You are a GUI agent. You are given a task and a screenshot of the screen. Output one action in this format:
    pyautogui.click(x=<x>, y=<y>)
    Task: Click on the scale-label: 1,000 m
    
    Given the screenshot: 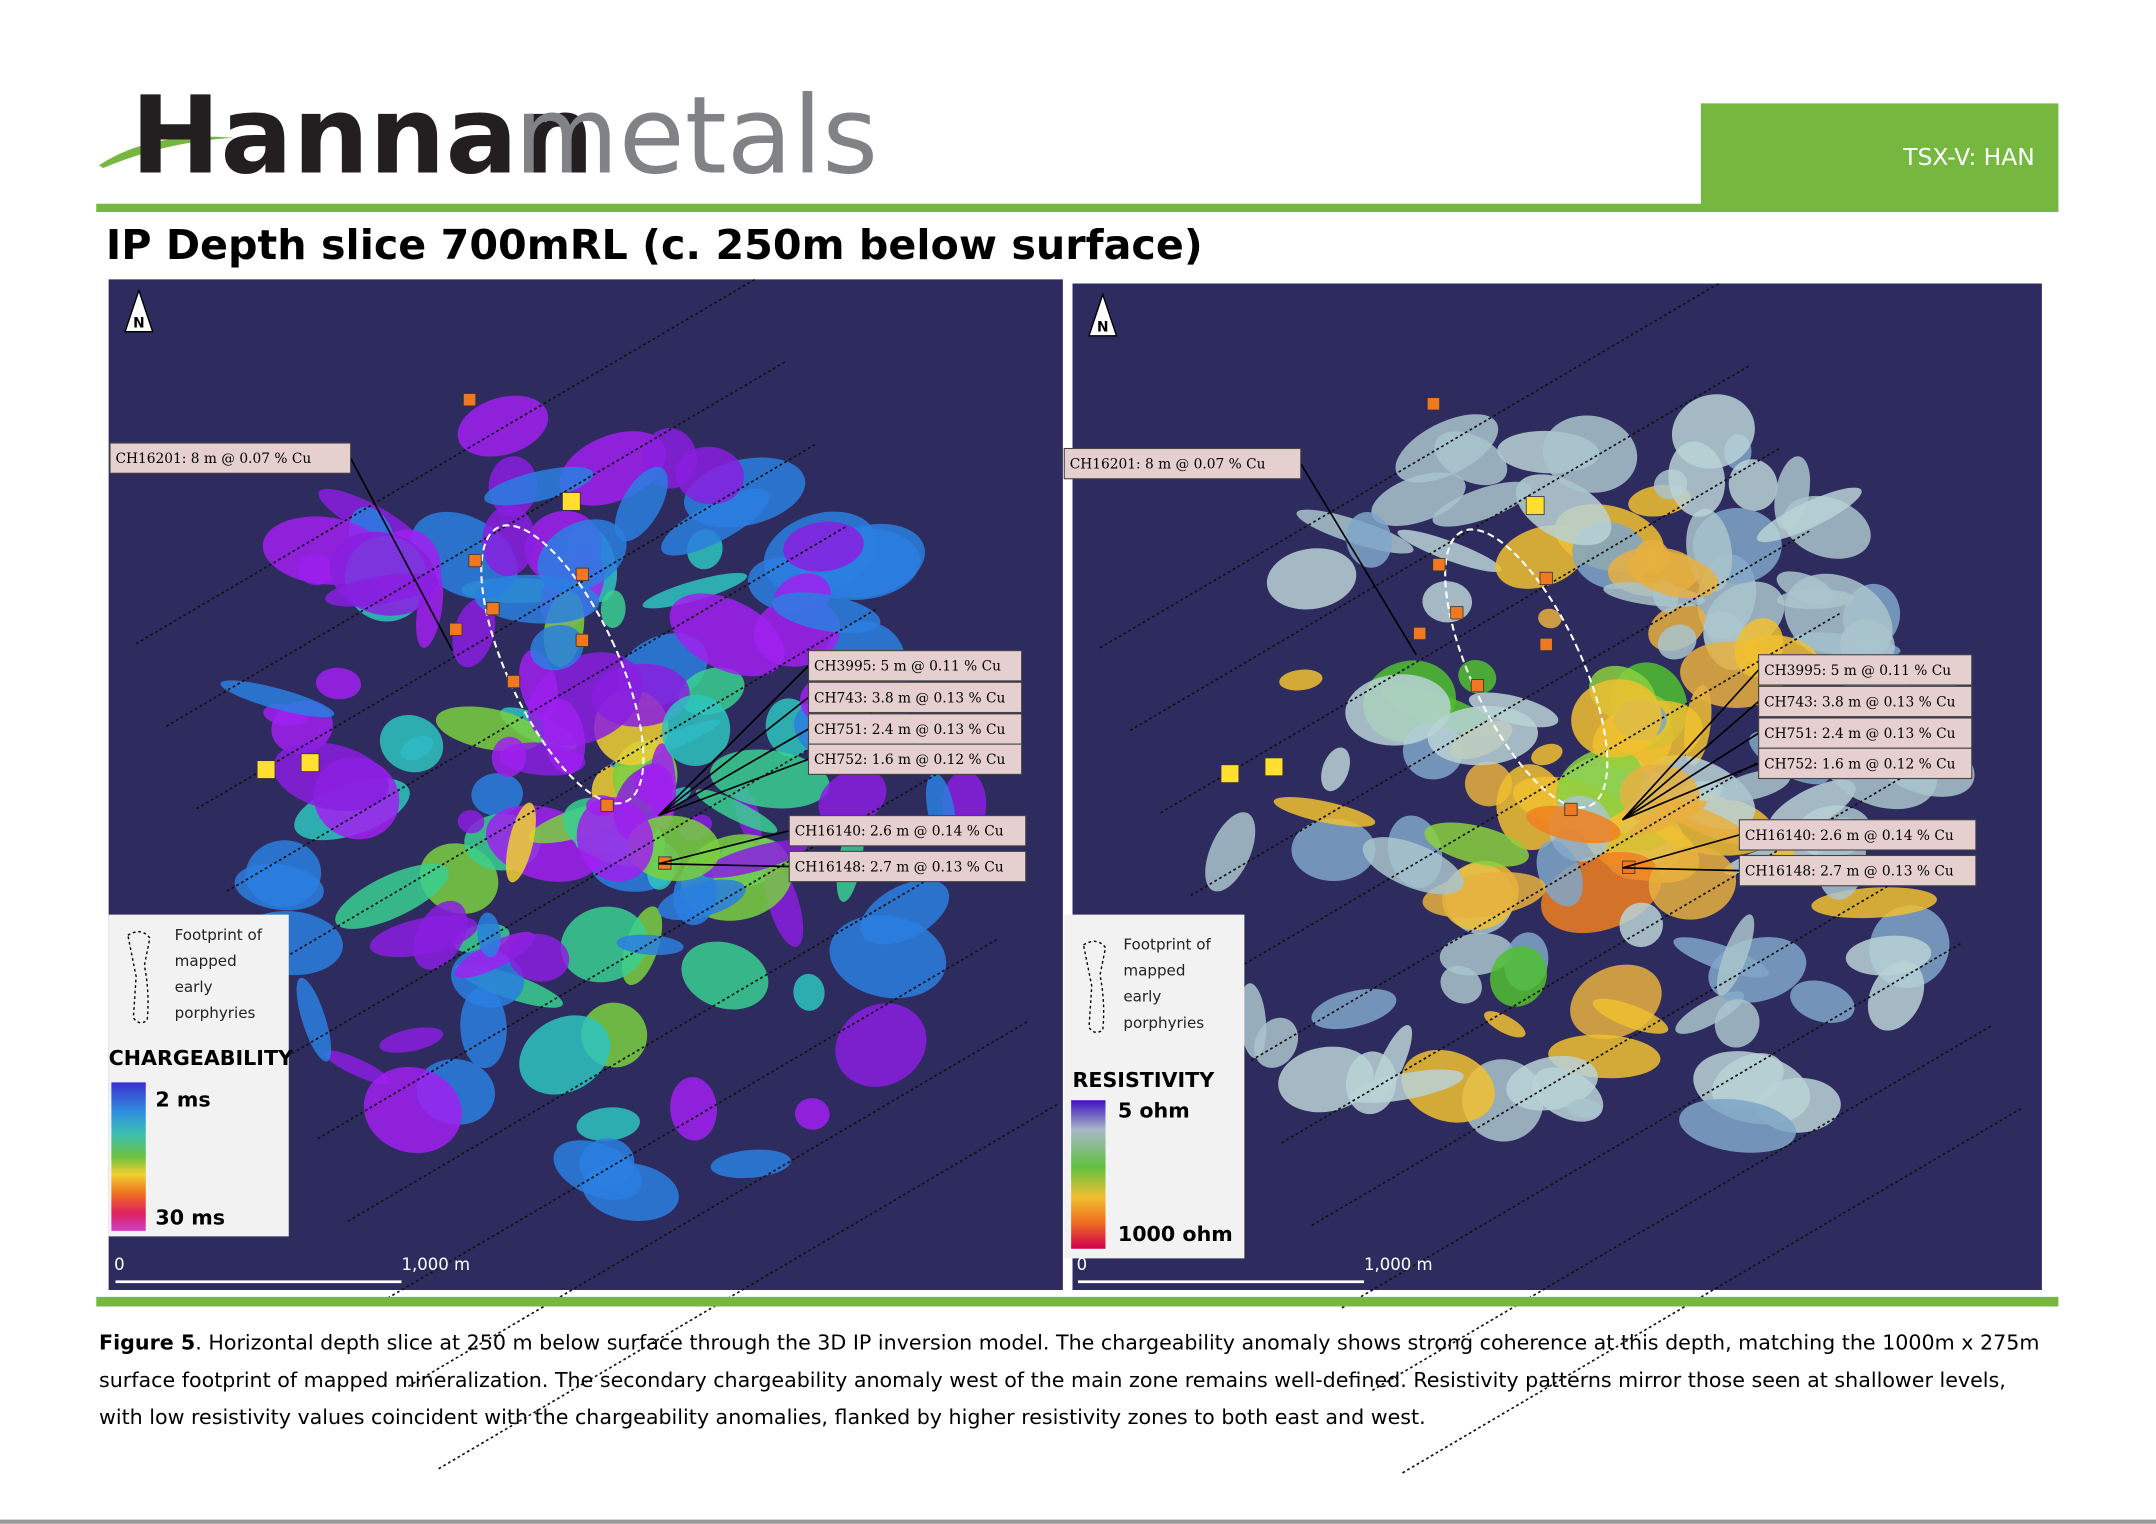 What is the action you would take?
    pyautogui.click(x=1398, y=1264)
    